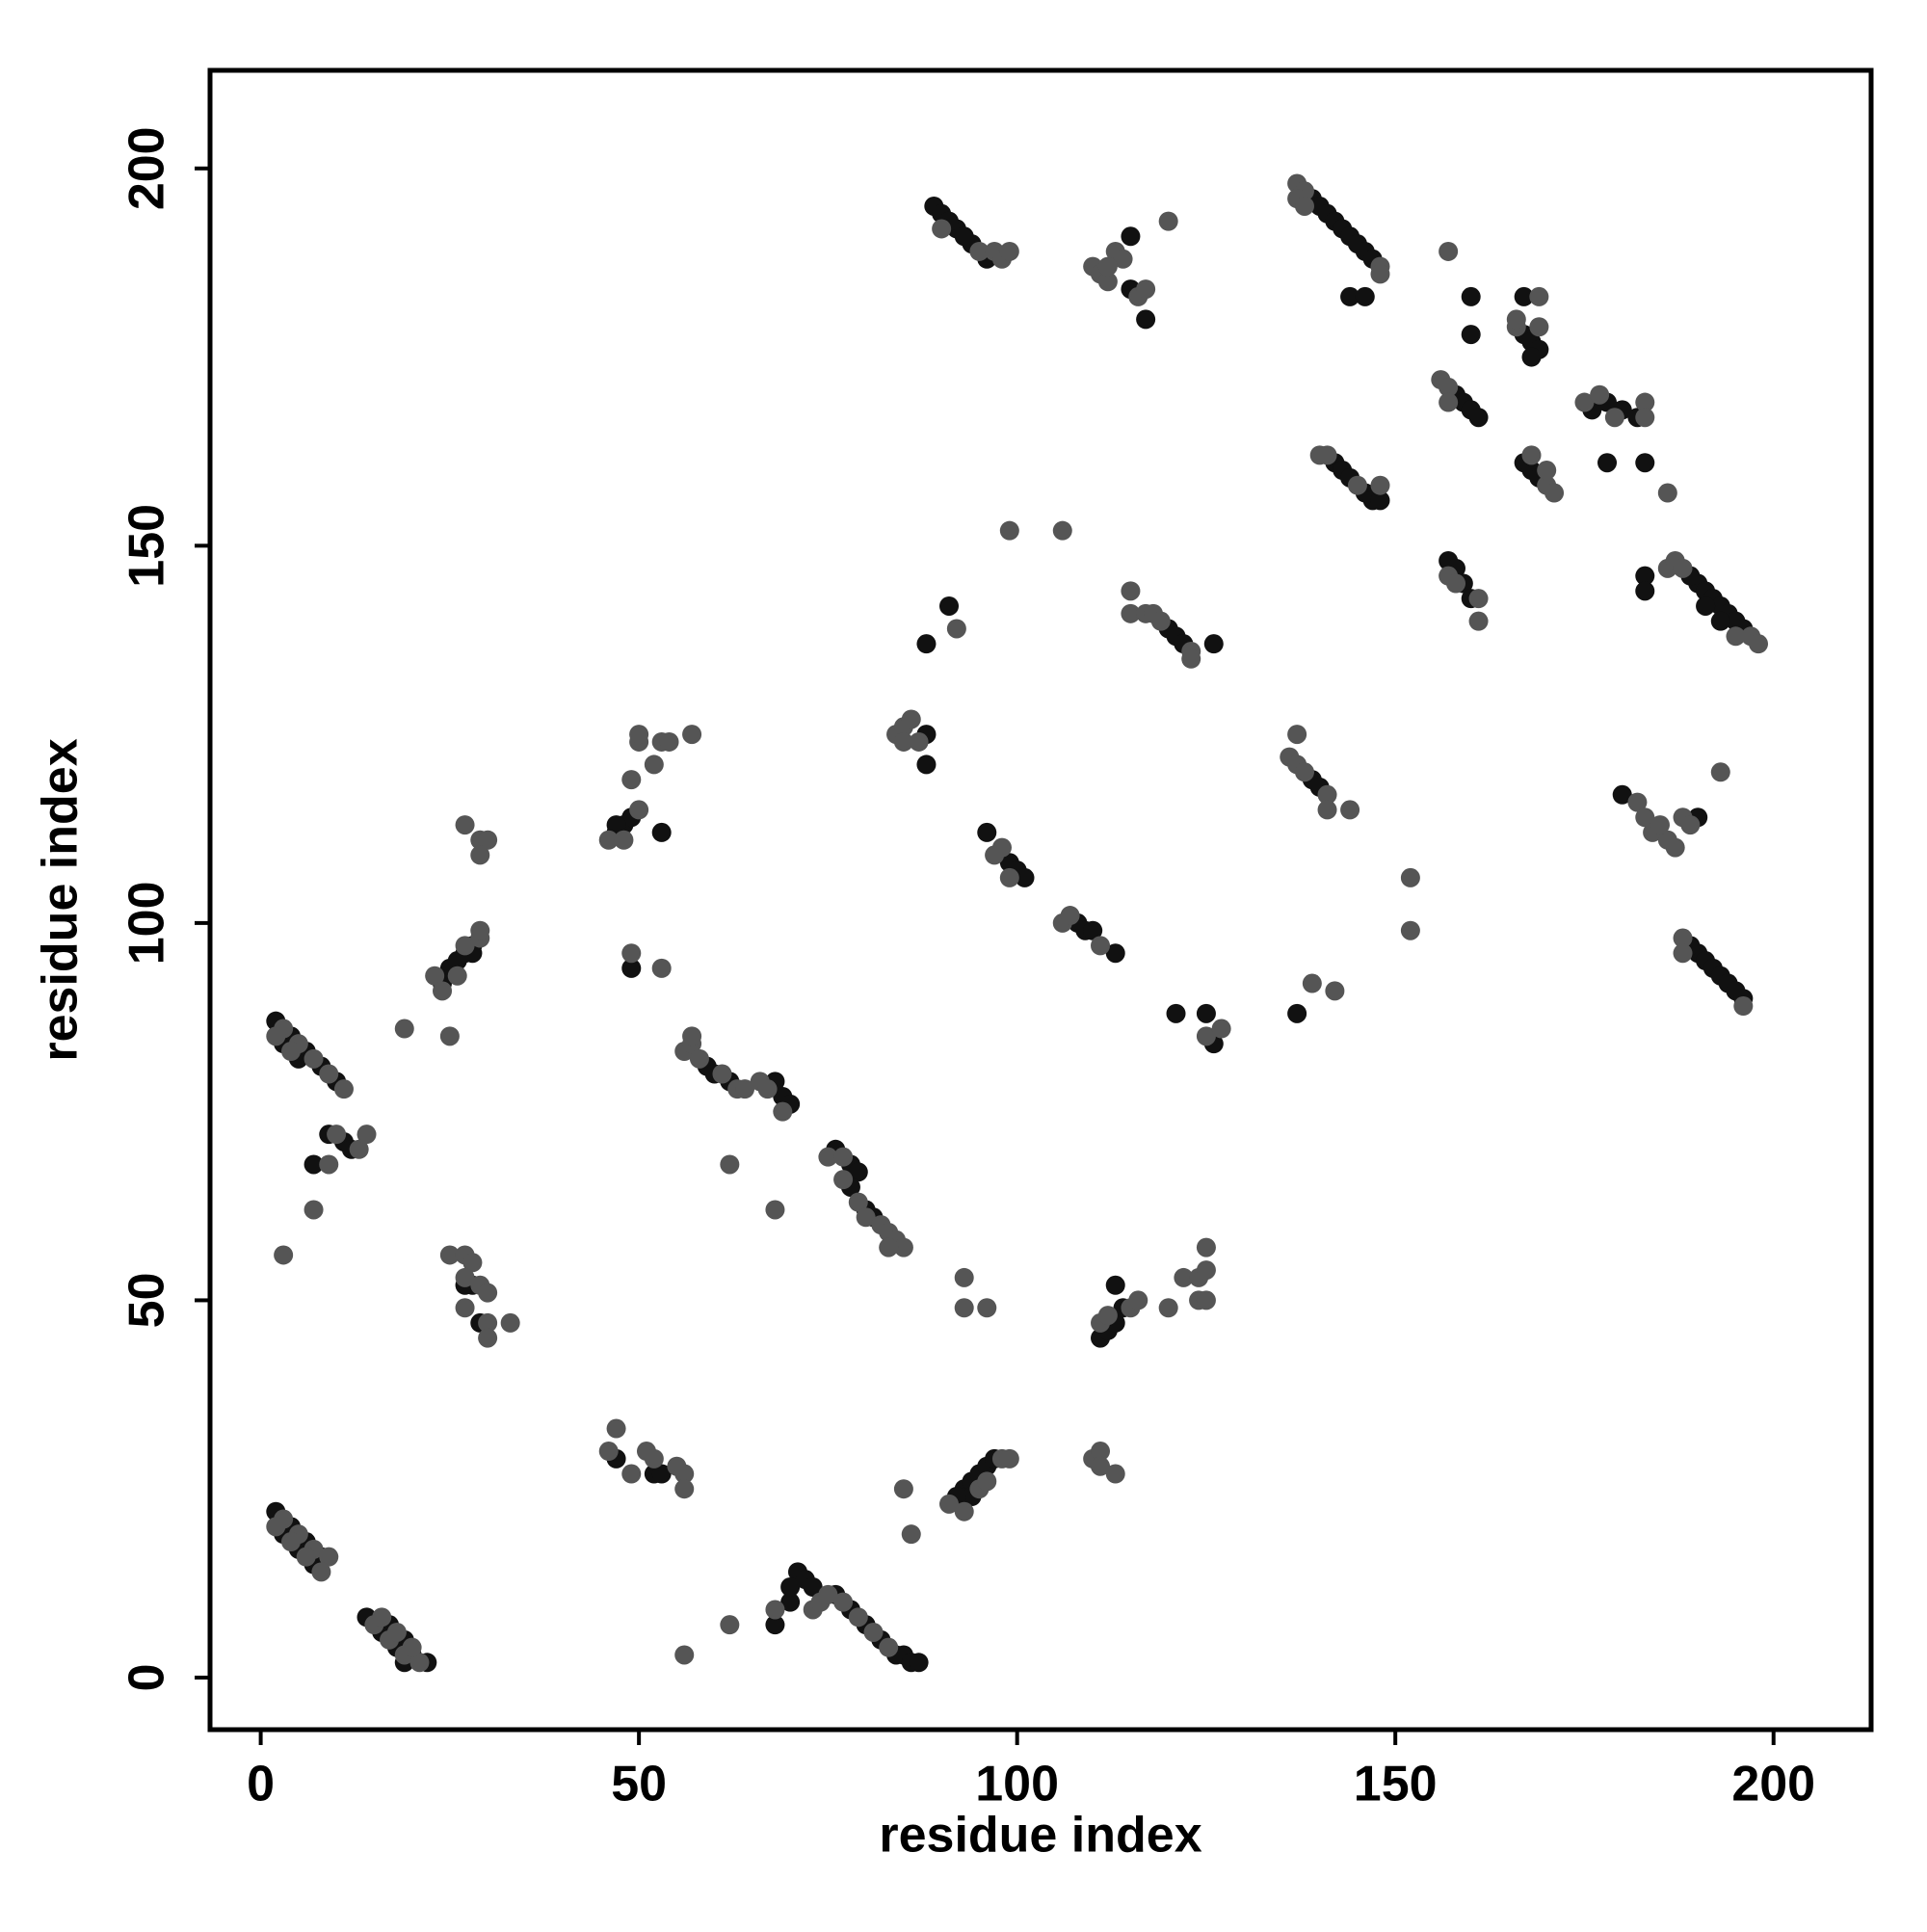 This screenshot has width=1927, height=1932. Describe the element at coordinates (61, 899) in the screenshot. I see `y-axis-label: residue index` at that location.